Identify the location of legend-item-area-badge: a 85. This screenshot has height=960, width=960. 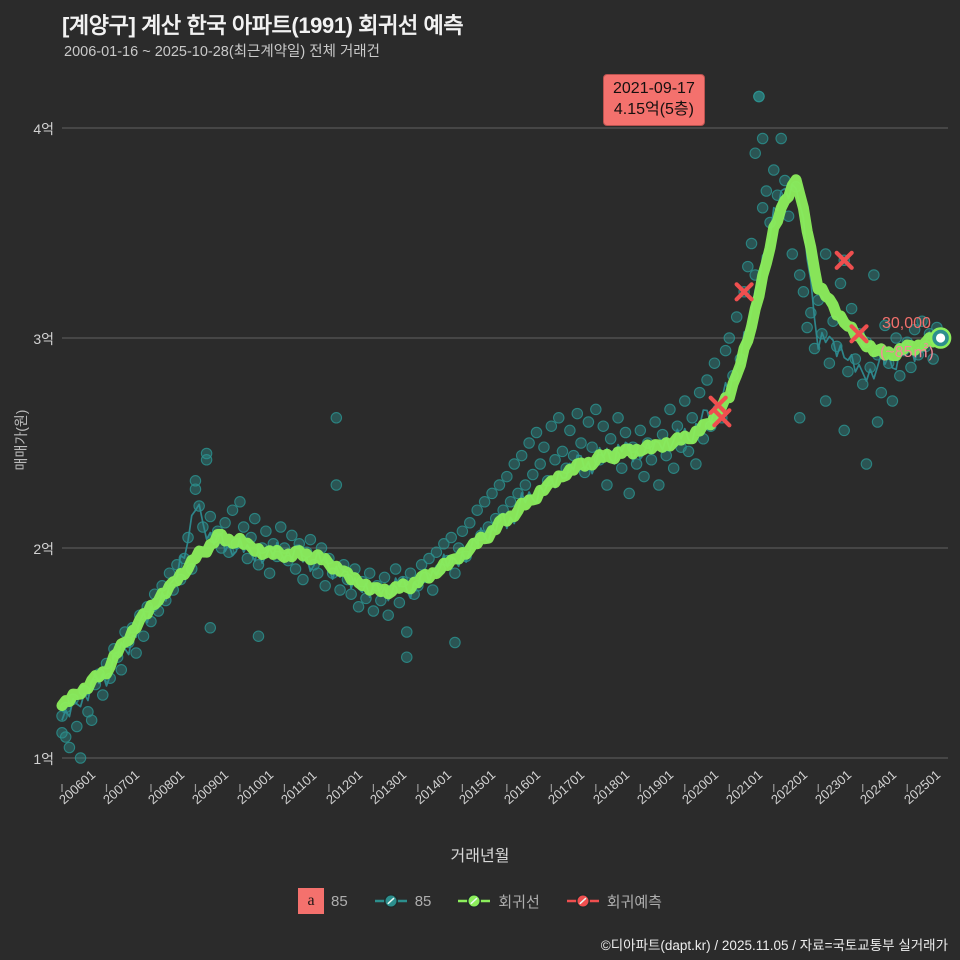
(323, 901).